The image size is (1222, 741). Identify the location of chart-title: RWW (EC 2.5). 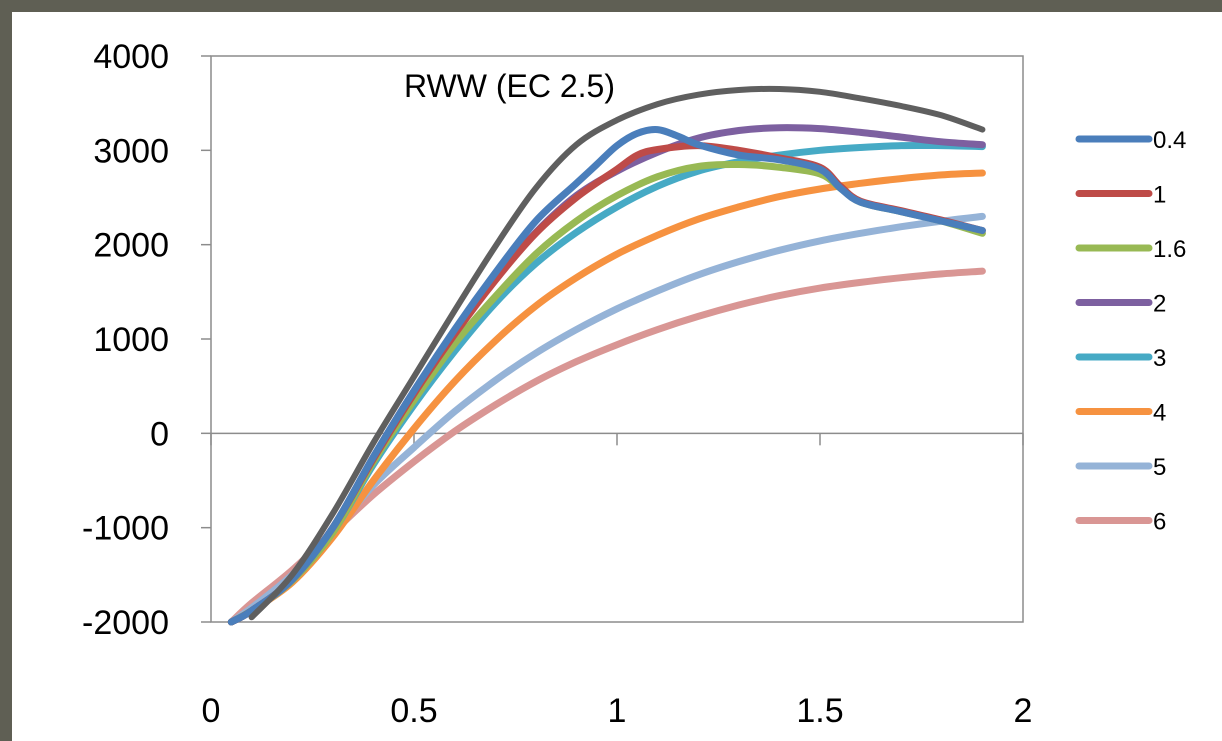
(509, 86).